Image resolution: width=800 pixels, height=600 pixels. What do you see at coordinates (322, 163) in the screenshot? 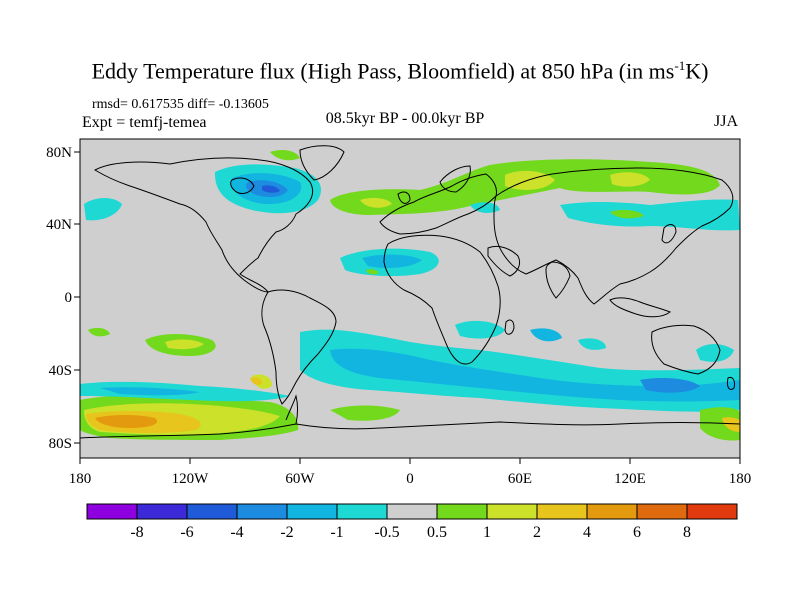
I see `coast-greenland` at bounding box center [322, 163].